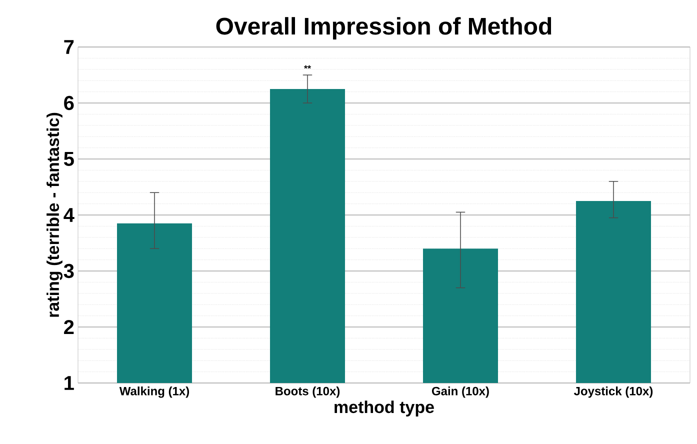 The image size is (697, 444). Describe the element at coordinates (69, 47) in the screenshot. I see `y-tick-label: 7` at that location.